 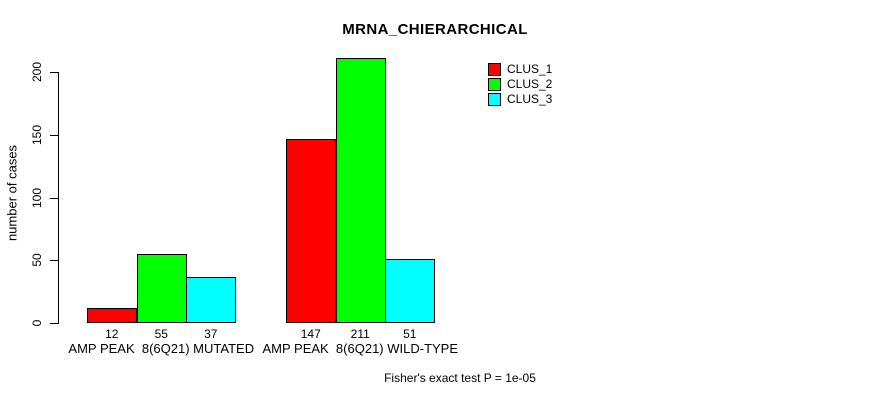 I want to click on y-tick-label: 50, so click(x=37, y=260).